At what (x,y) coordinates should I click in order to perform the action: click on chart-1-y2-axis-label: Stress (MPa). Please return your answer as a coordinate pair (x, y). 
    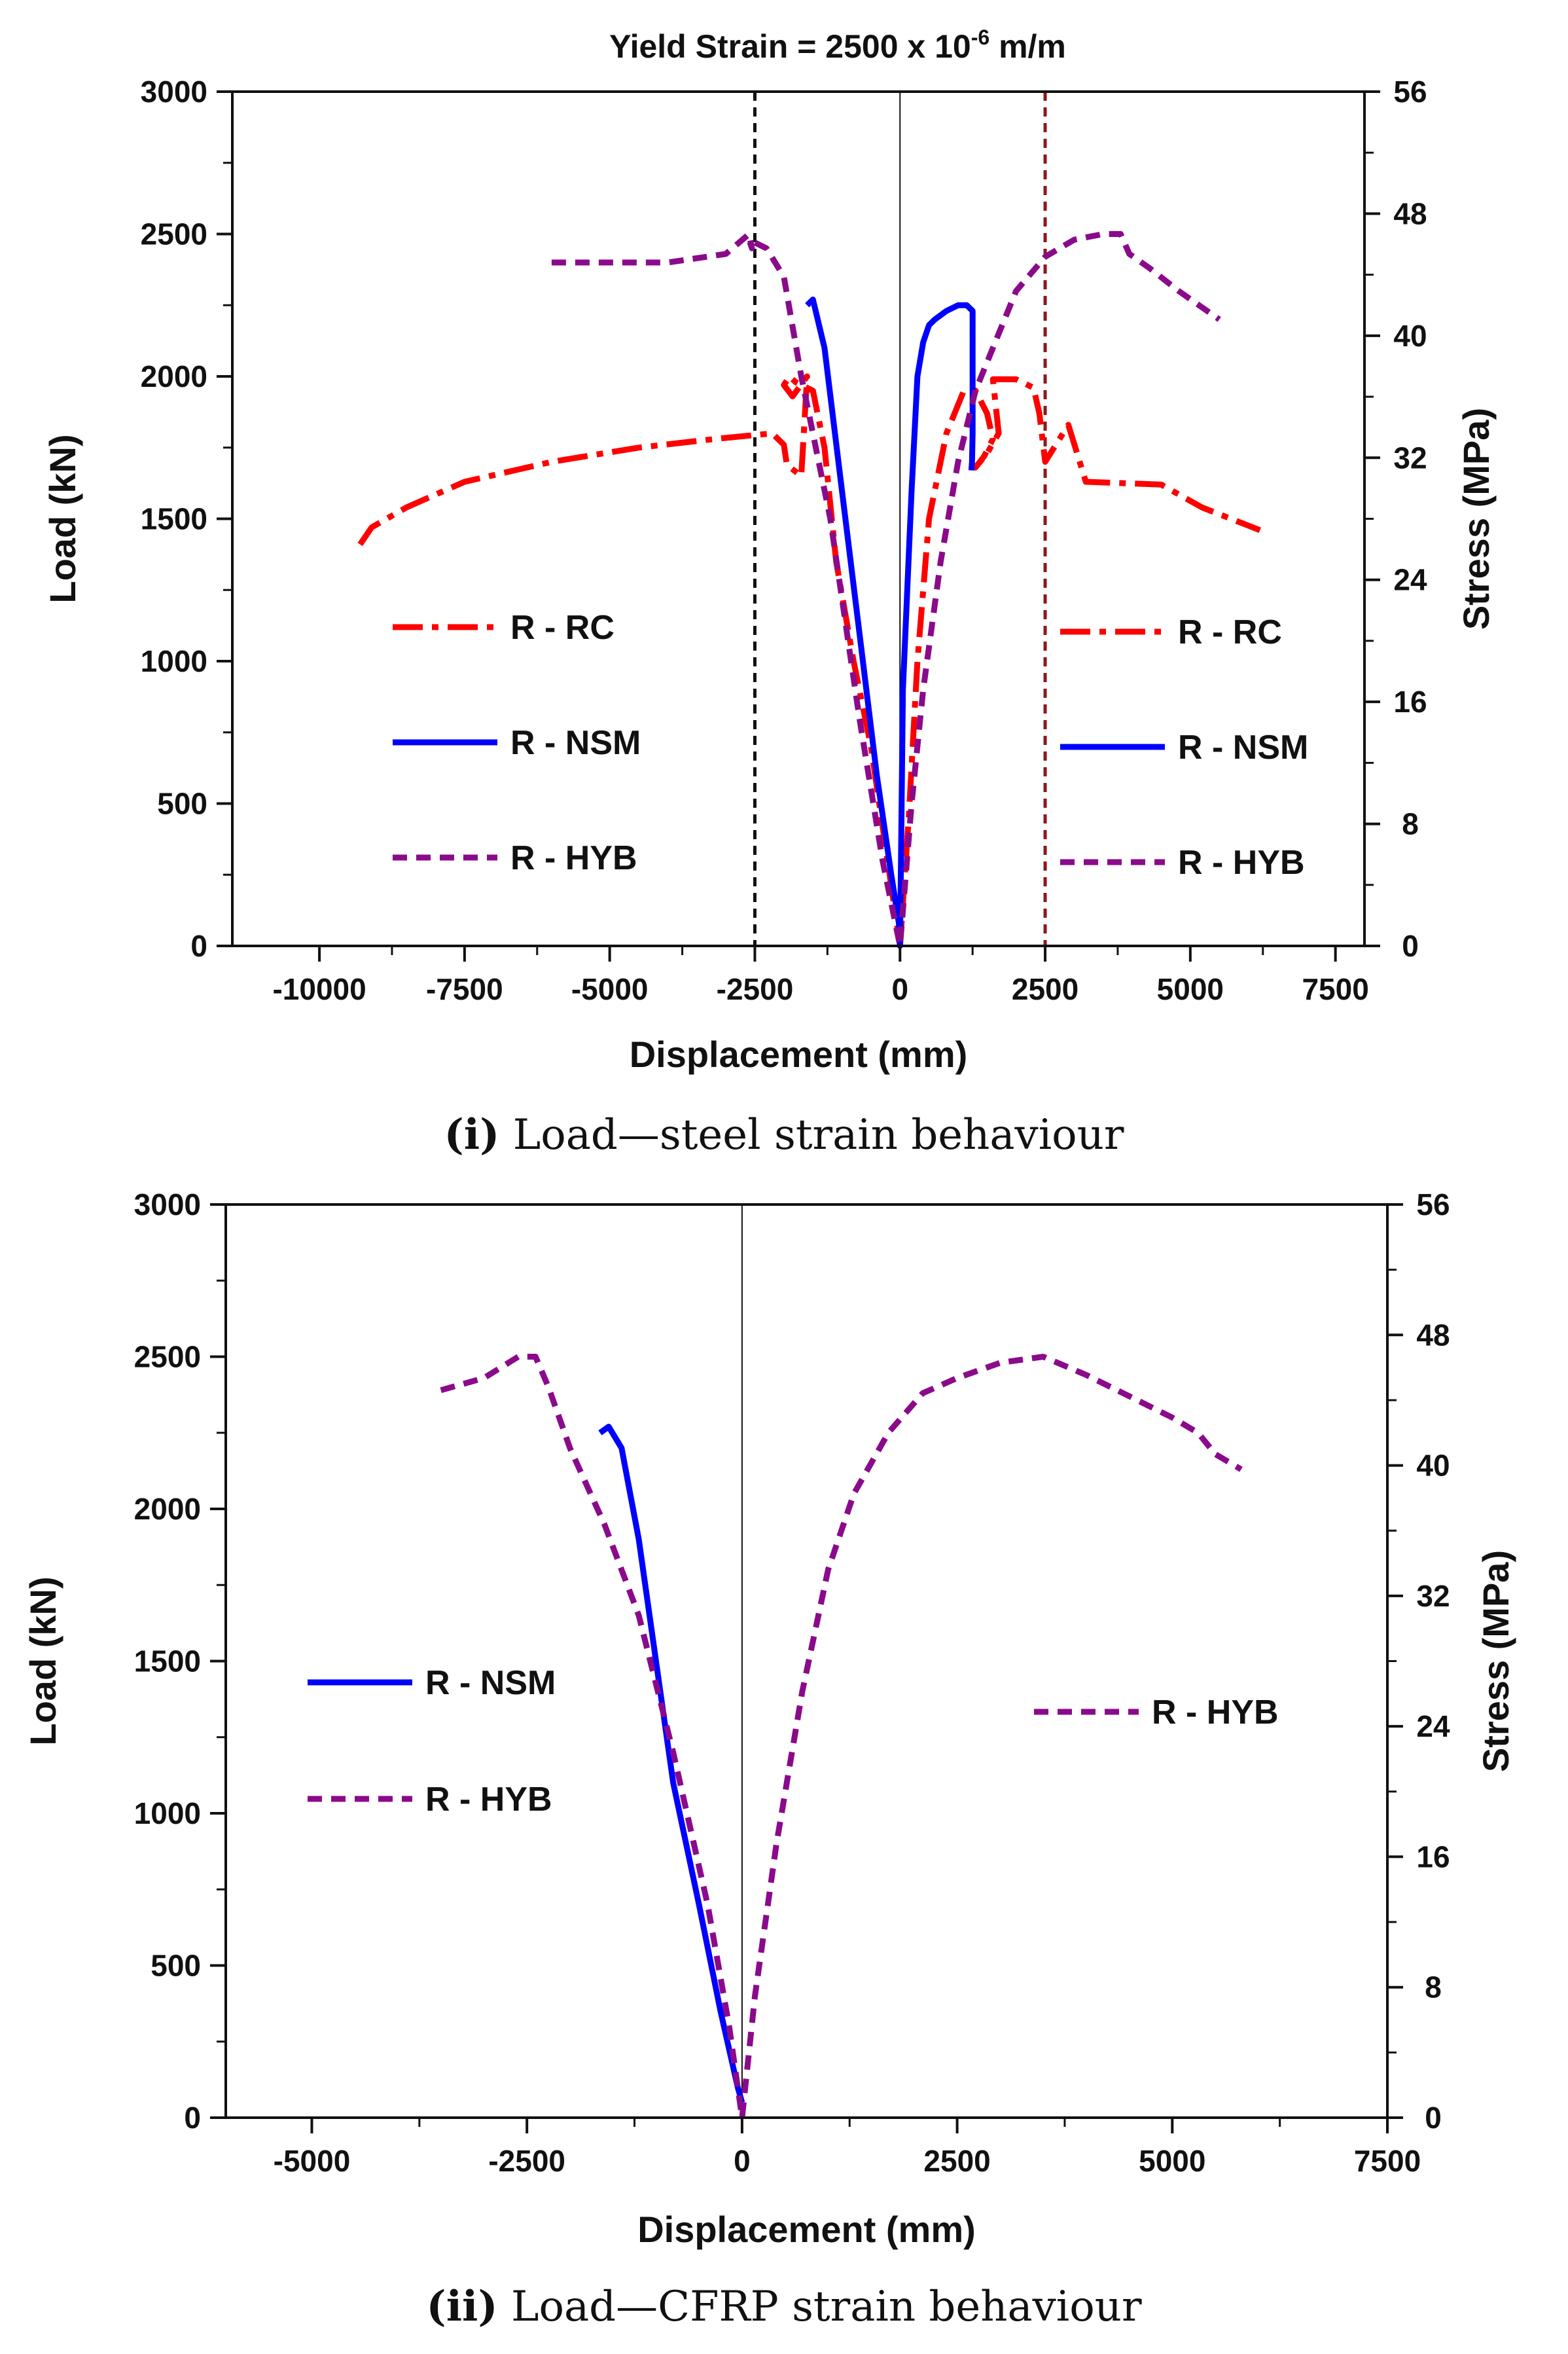
    Looking at the image, I should click on (1496, 1661).